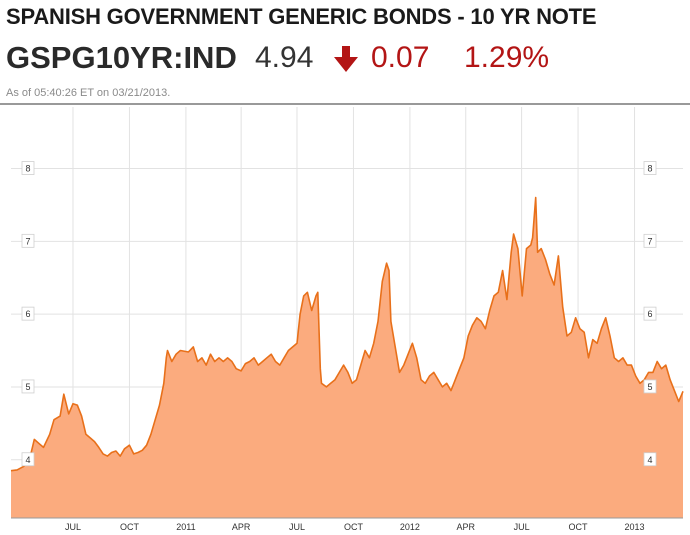  Describe the element at coordinates (649, 460) in the screenshot. I see `y-tick-label-right: 4` at that location.